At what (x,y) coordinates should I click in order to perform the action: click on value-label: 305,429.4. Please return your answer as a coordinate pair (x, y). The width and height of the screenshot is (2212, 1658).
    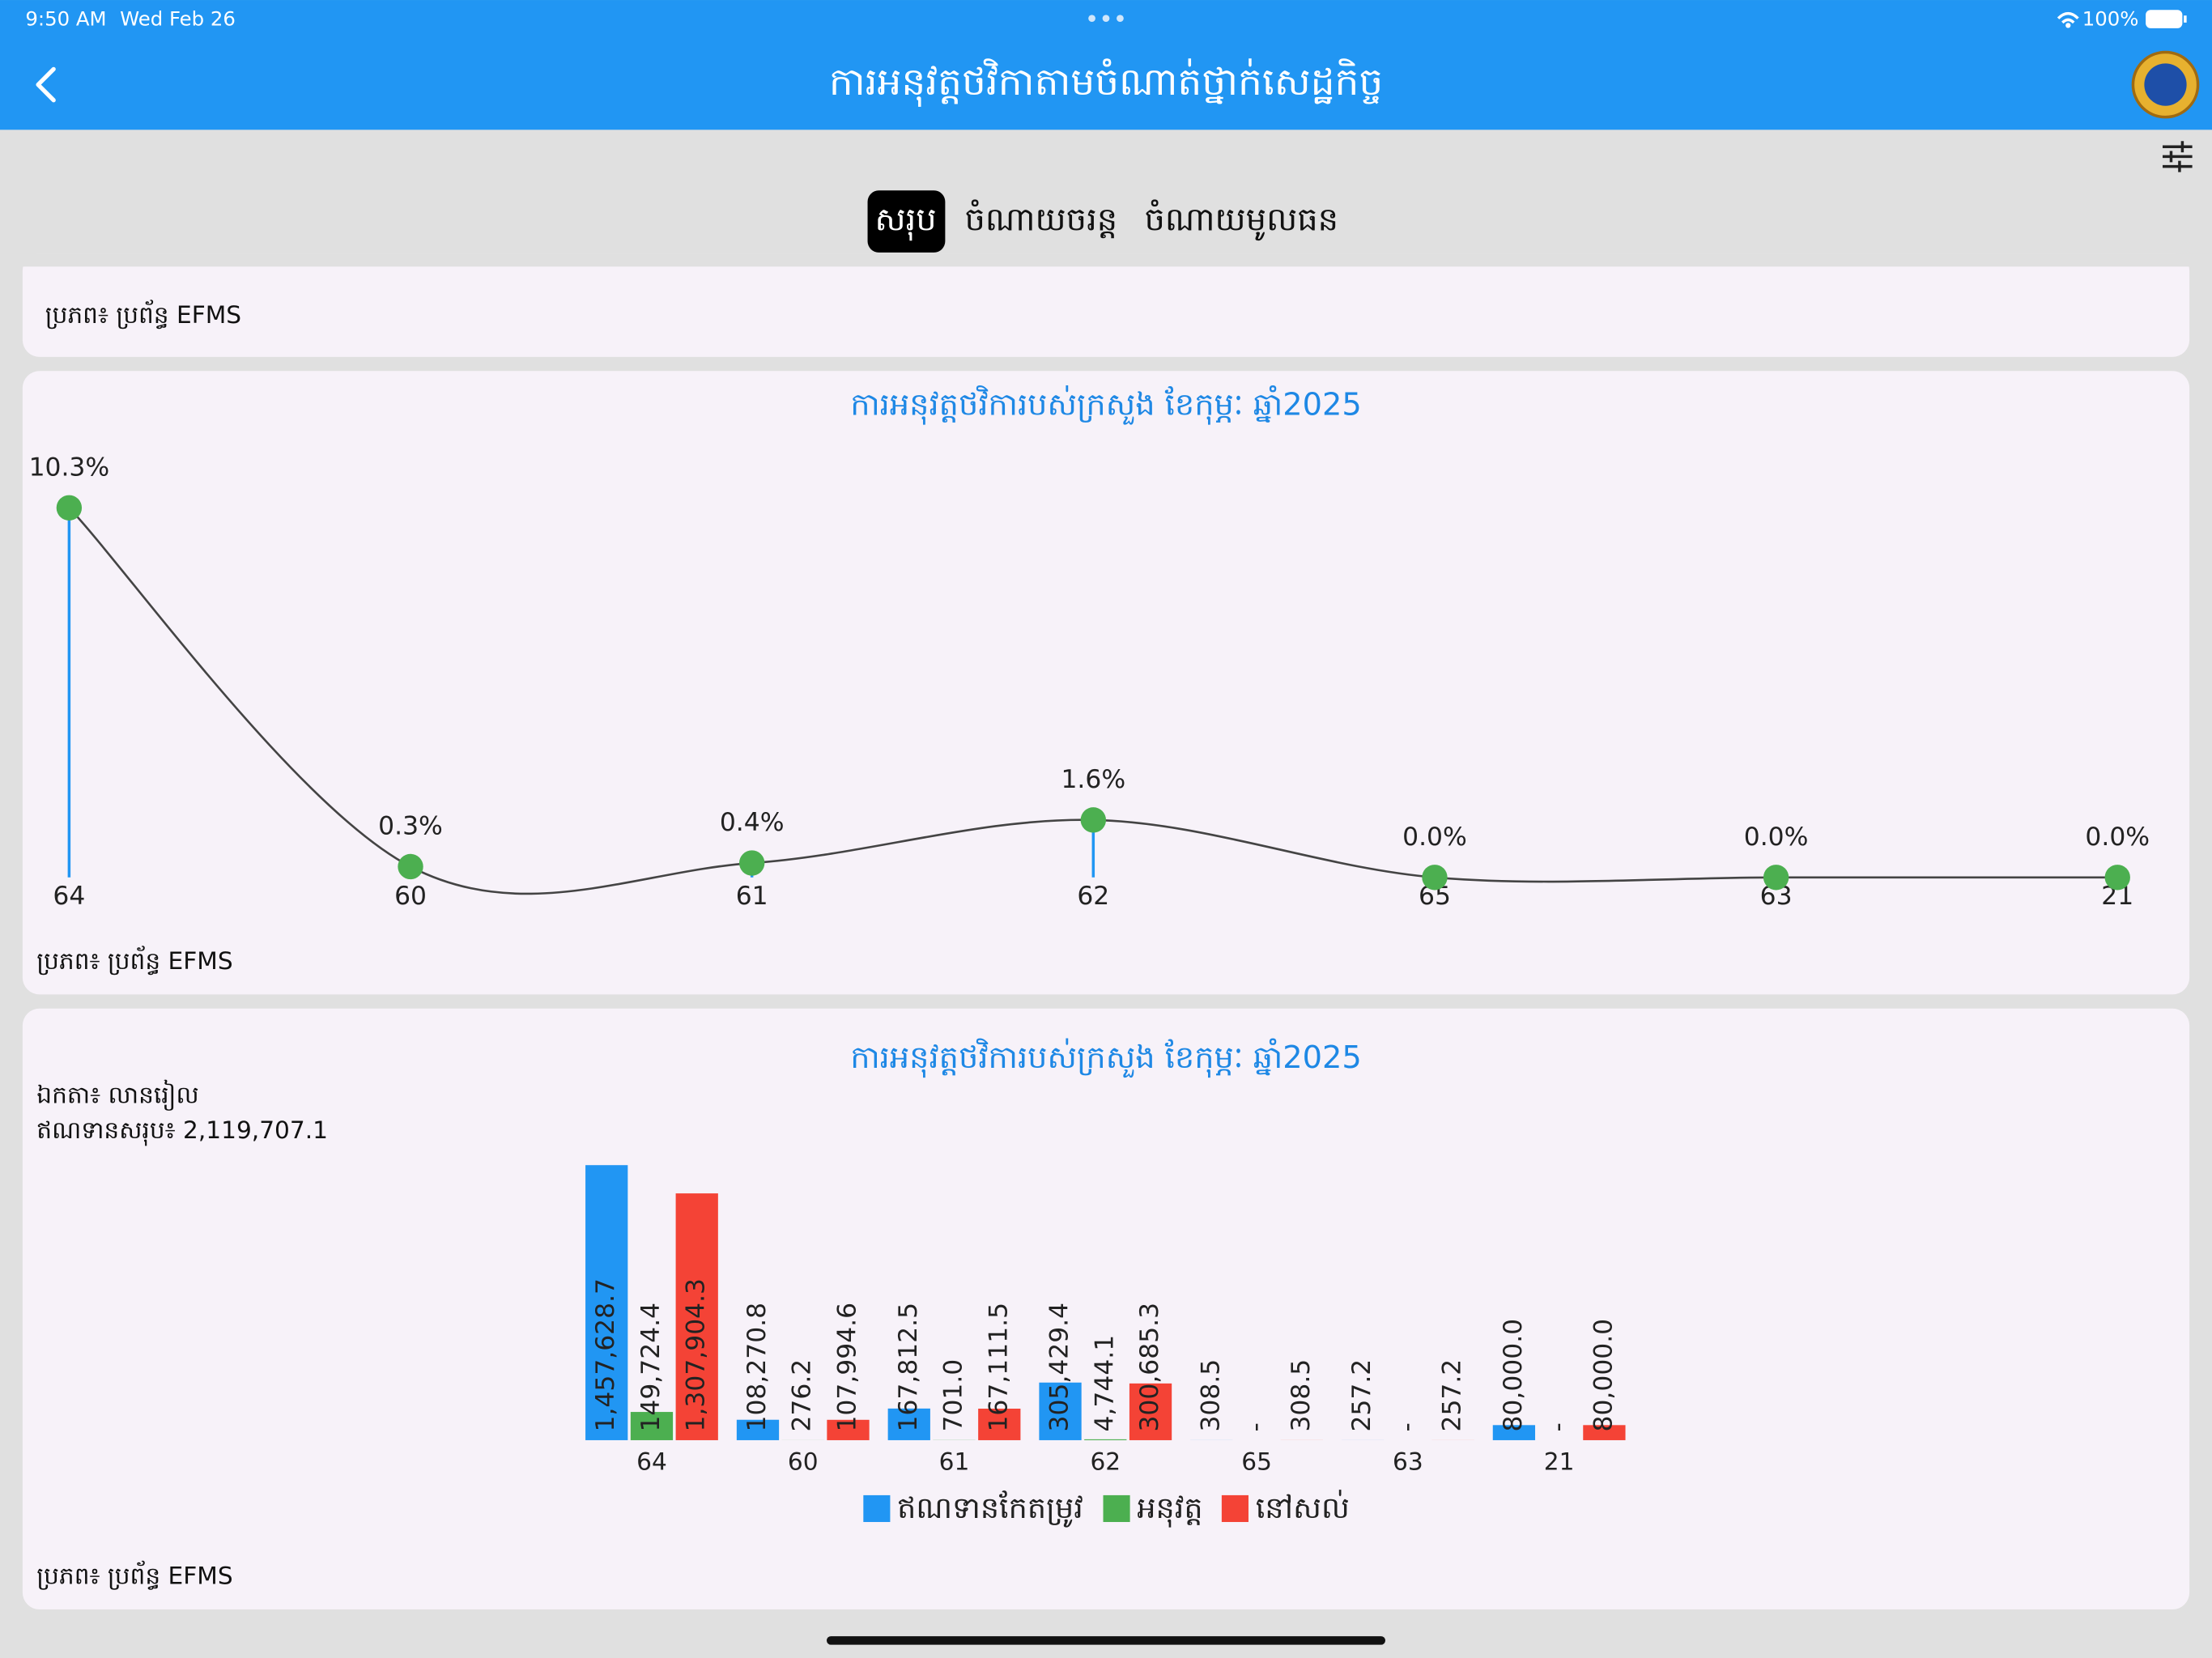
    Looking at the image, I should click on (1060, 1367).